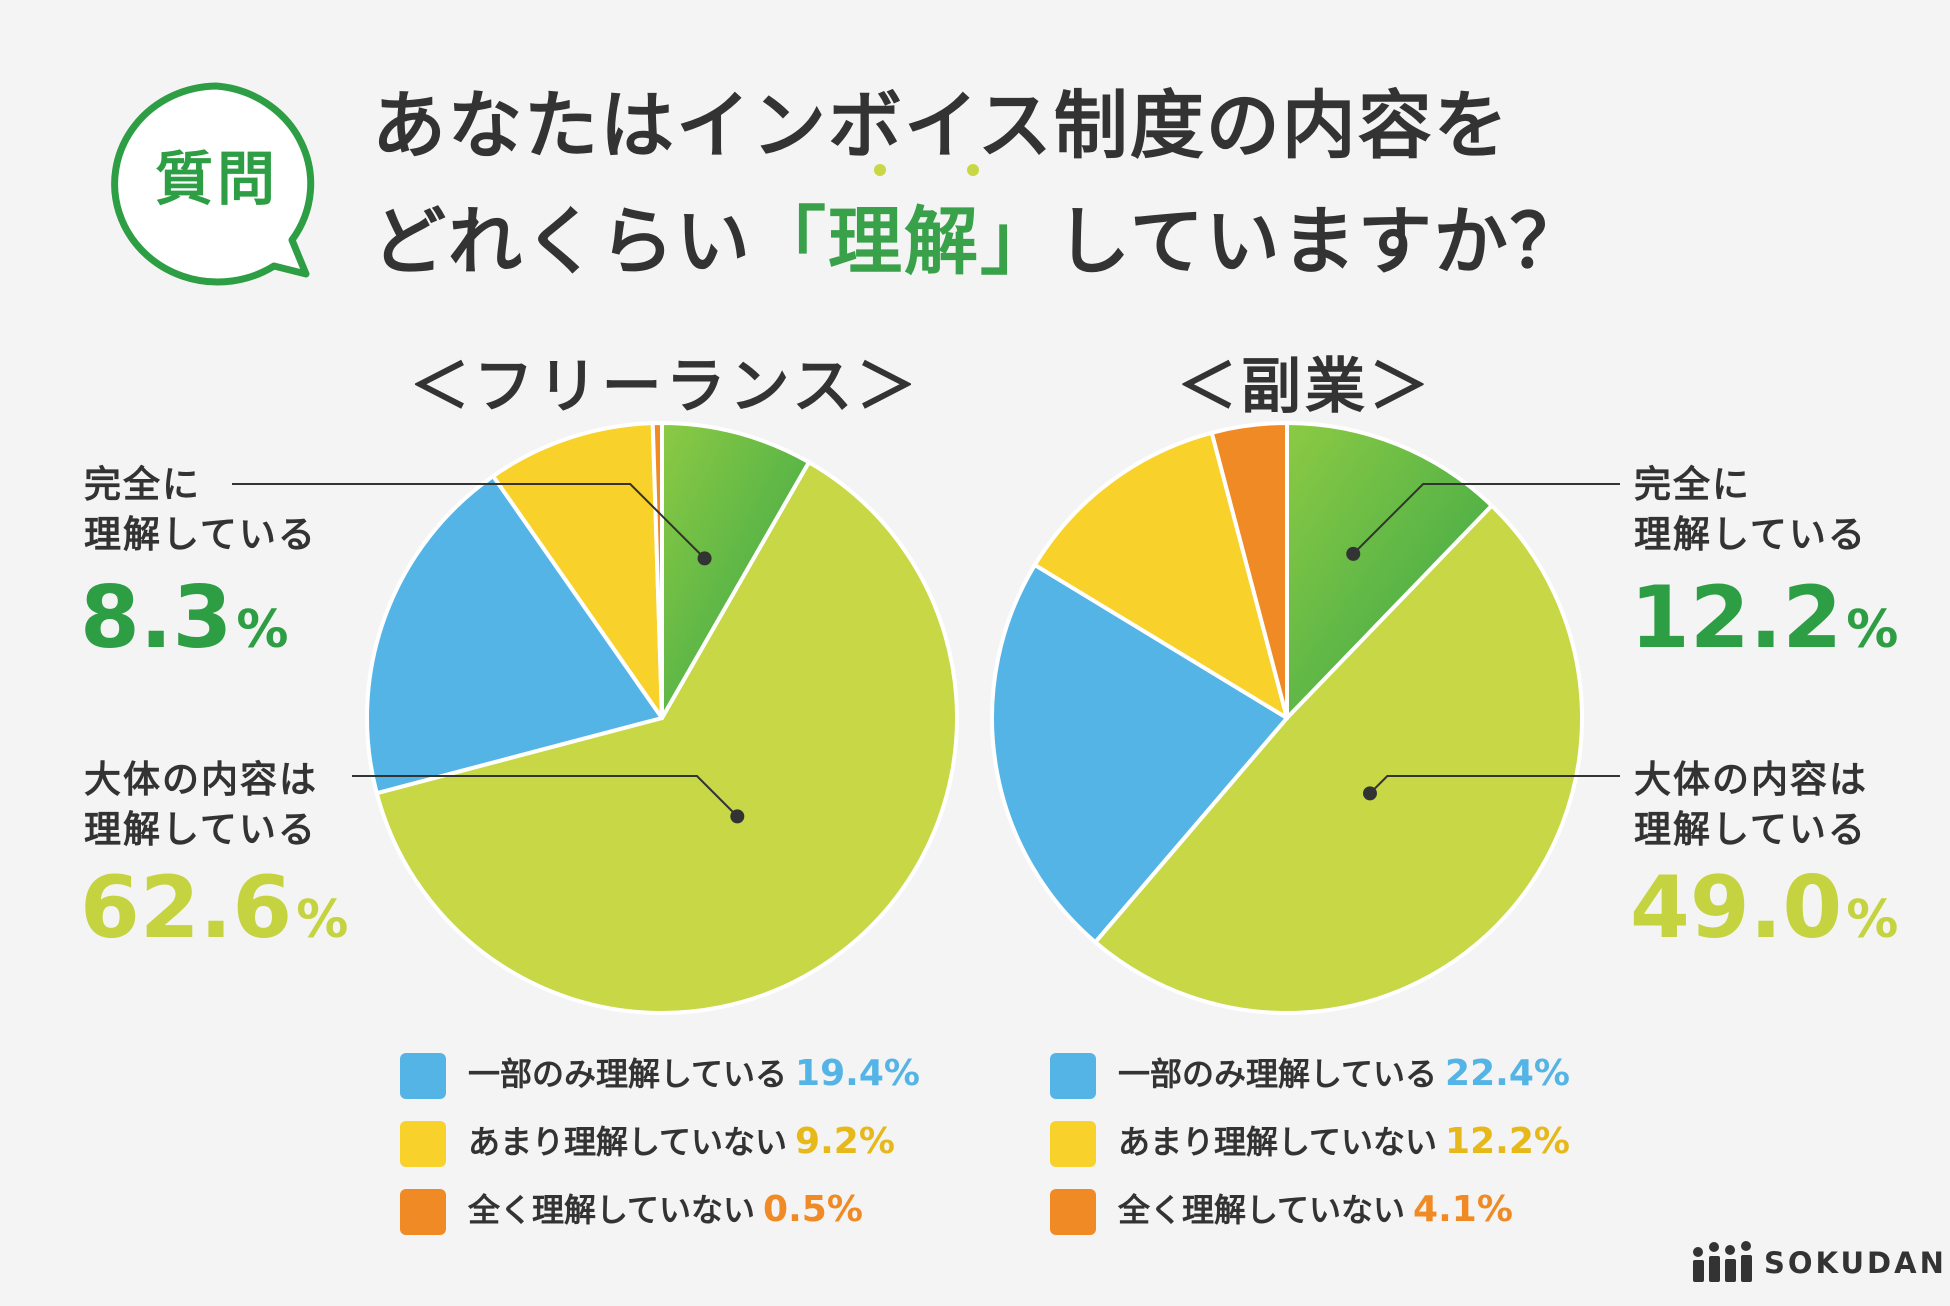  Describe the element at coordinates (704, 558) in the screenshot. I see `leader-left-full-dot` at that location.